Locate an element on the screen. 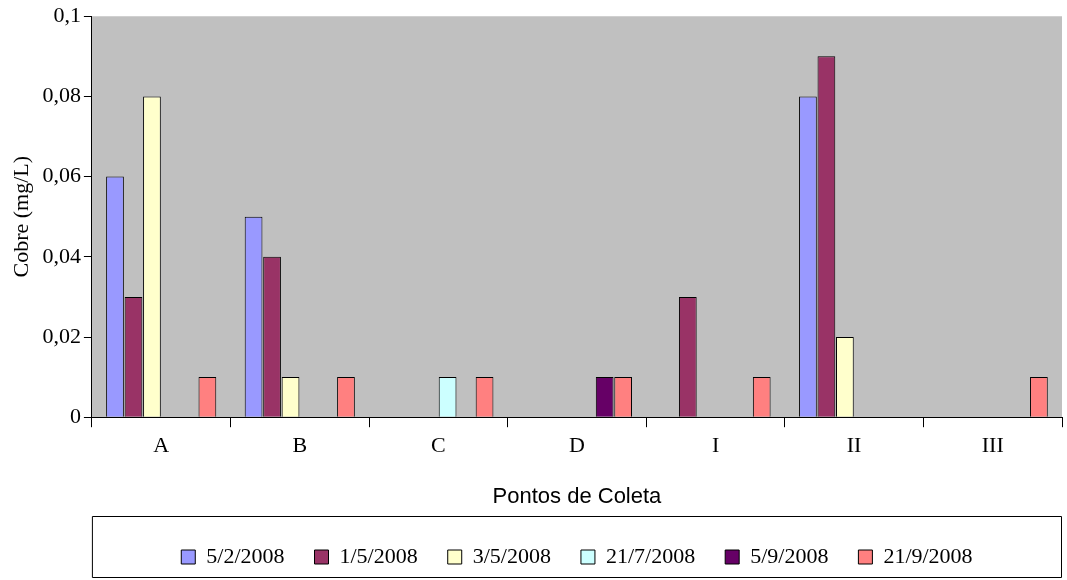 This screenshot has width=1067, height=580. x-tick-label: II is located at coordinates (854, 445).